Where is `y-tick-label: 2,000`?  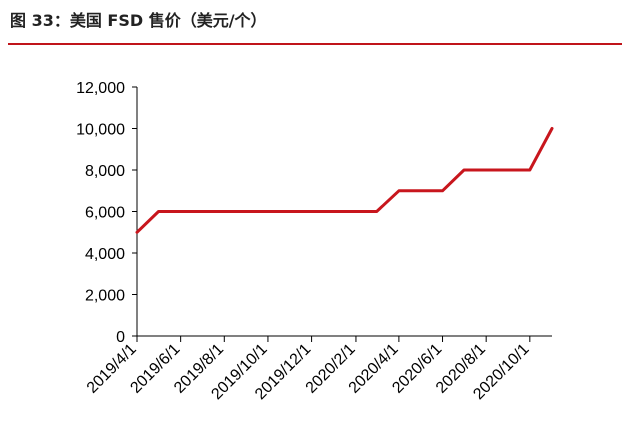
y-tick-label: 2,000 is located at coordinates (105, 296).